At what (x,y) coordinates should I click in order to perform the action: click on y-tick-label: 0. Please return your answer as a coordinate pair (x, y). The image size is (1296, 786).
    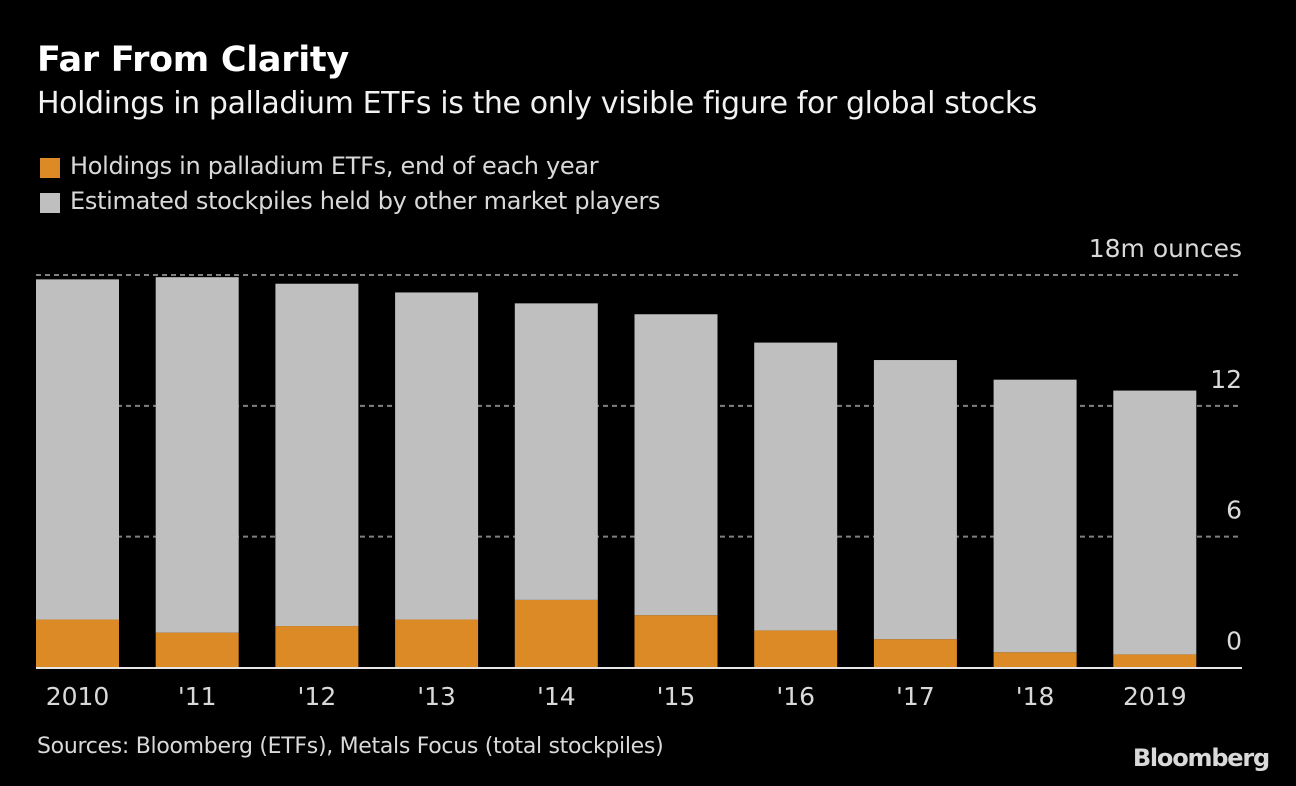
    Looking at the image, I should click on (1234, 641).